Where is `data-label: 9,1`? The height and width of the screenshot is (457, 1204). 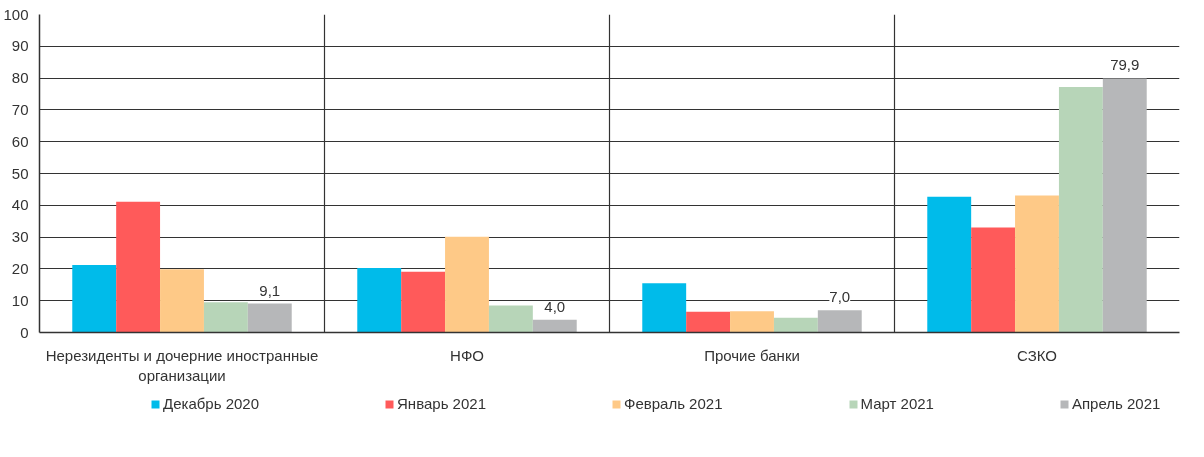 data-label: 9,1 is located at coordinates (270, 290).